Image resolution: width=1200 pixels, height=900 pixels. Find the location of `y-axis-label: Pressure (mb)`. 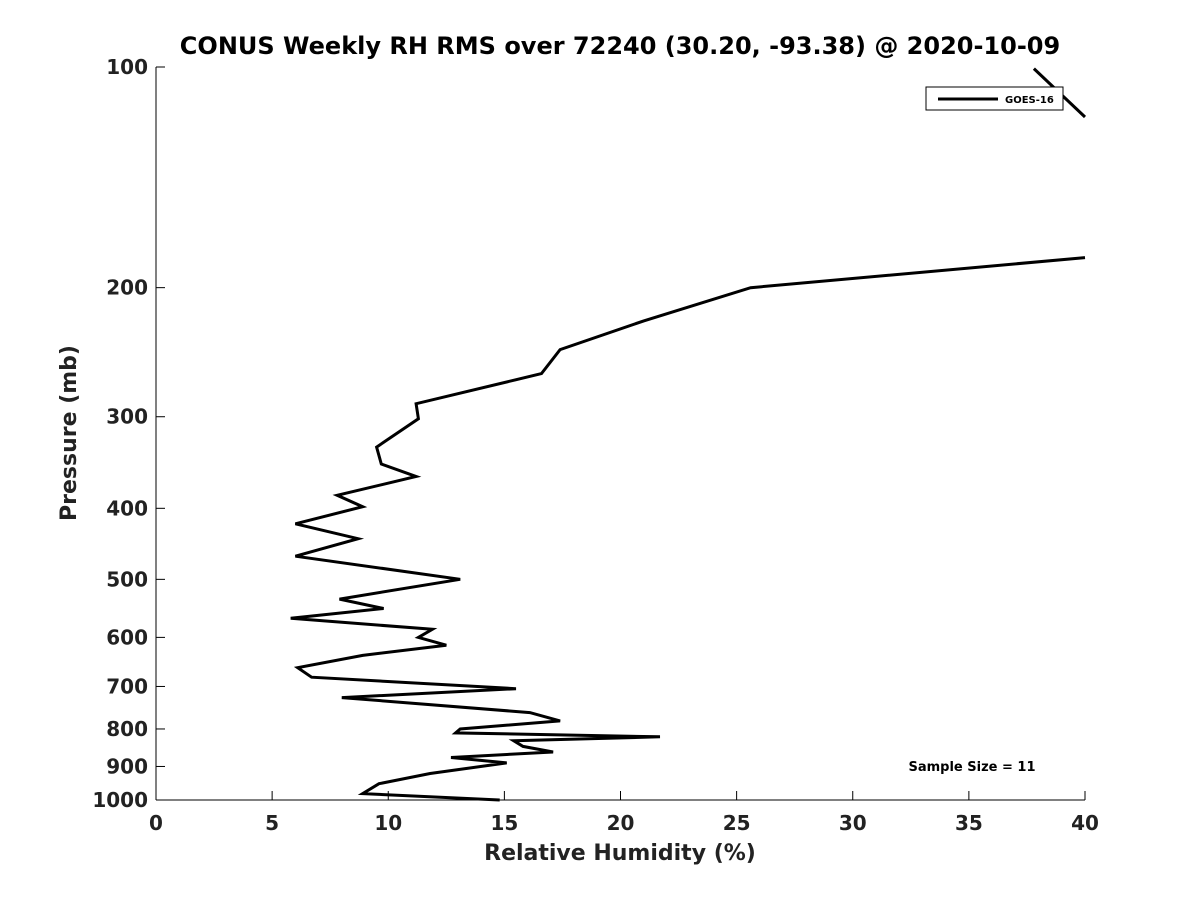

y-axis-label: Pressure (mb) is located at coordinates (69, 433).